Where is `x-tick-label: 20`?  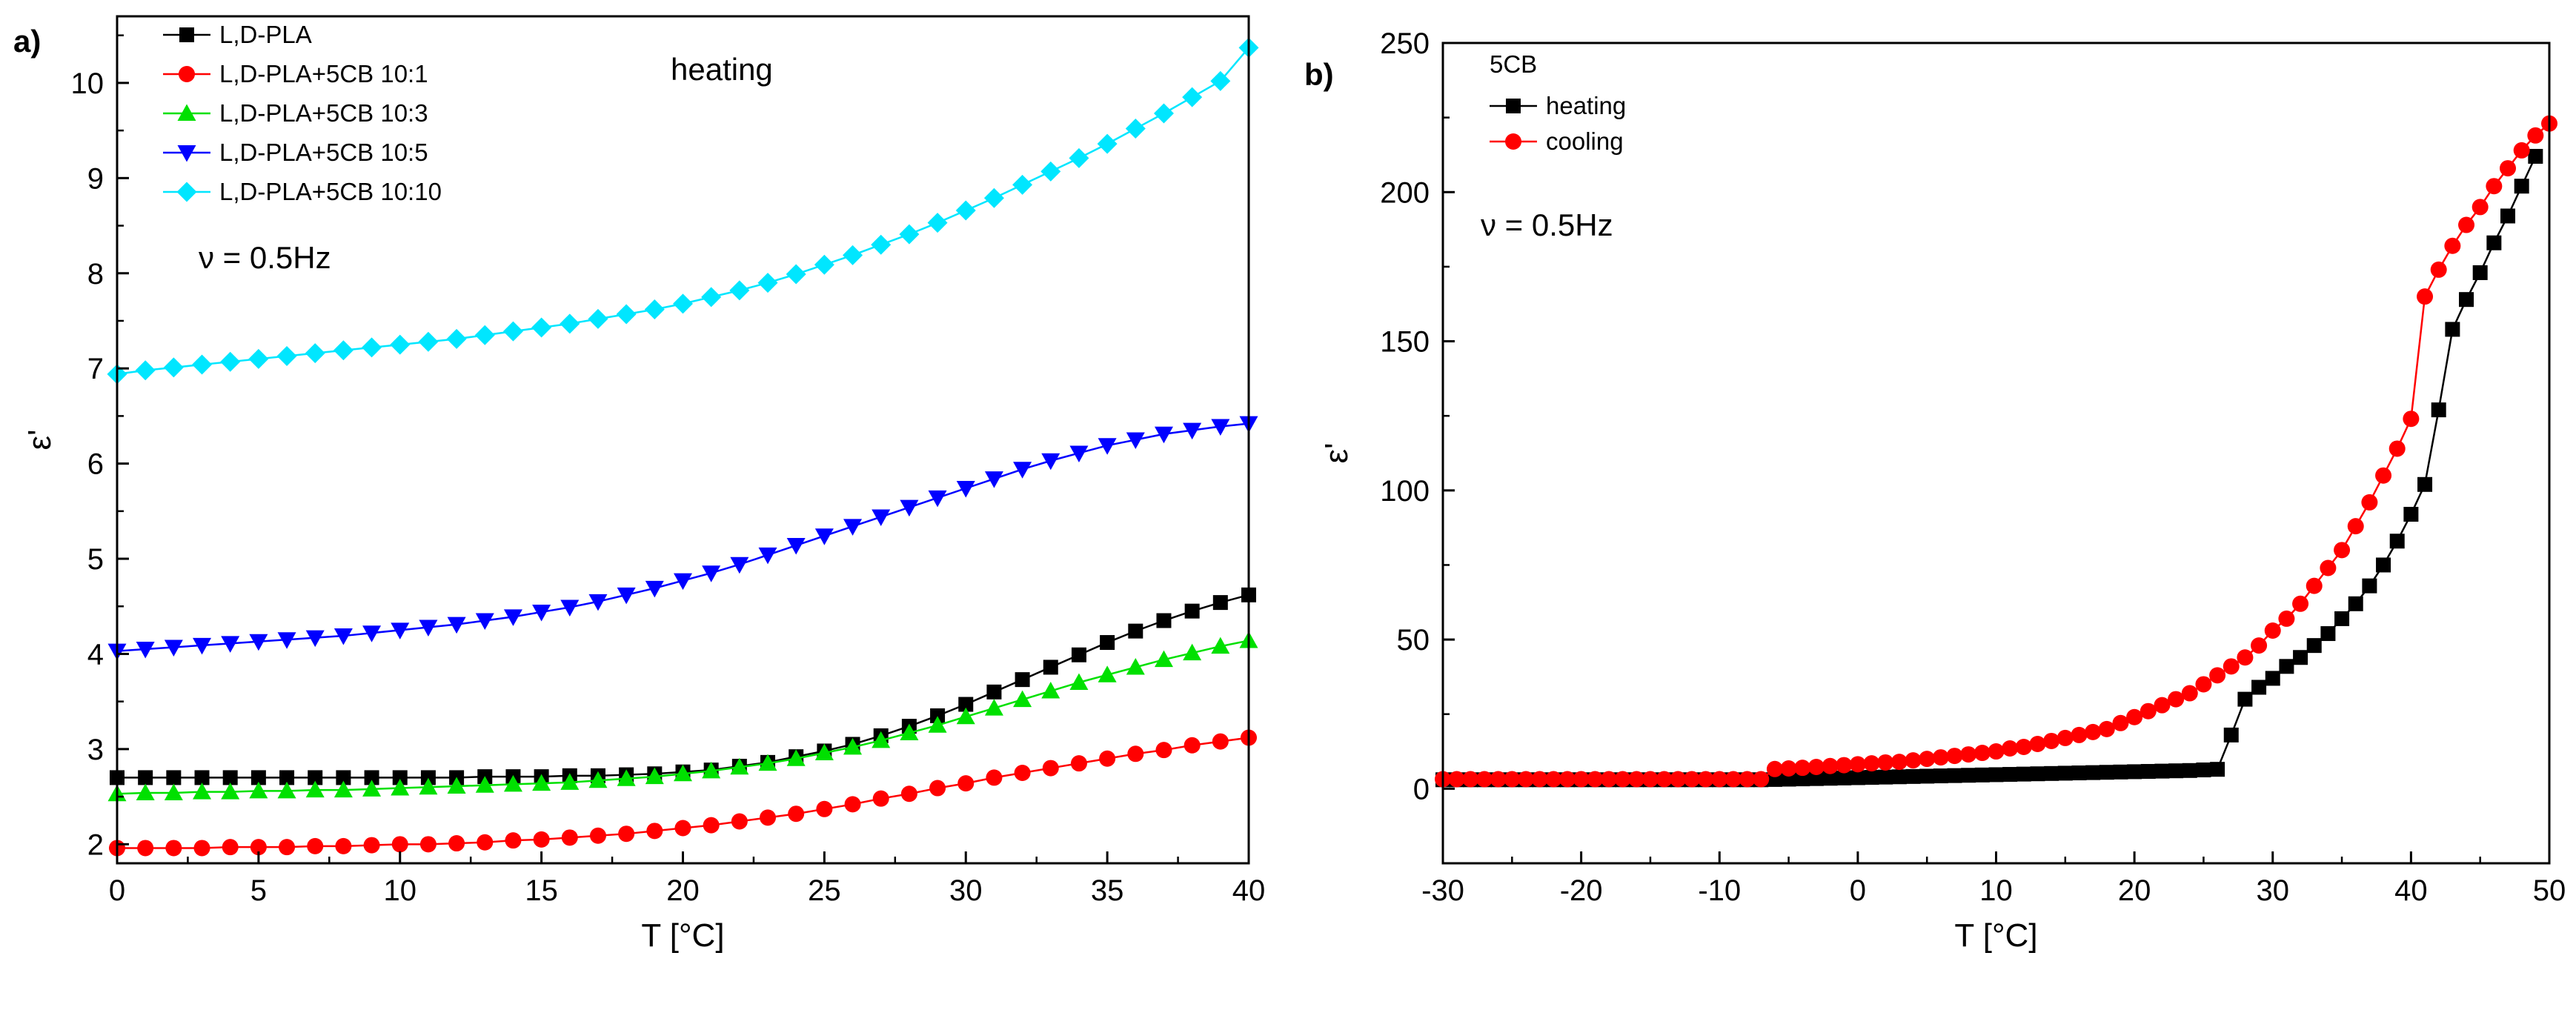
x-tick-label: 20 is located at coordinates (2134, 890).